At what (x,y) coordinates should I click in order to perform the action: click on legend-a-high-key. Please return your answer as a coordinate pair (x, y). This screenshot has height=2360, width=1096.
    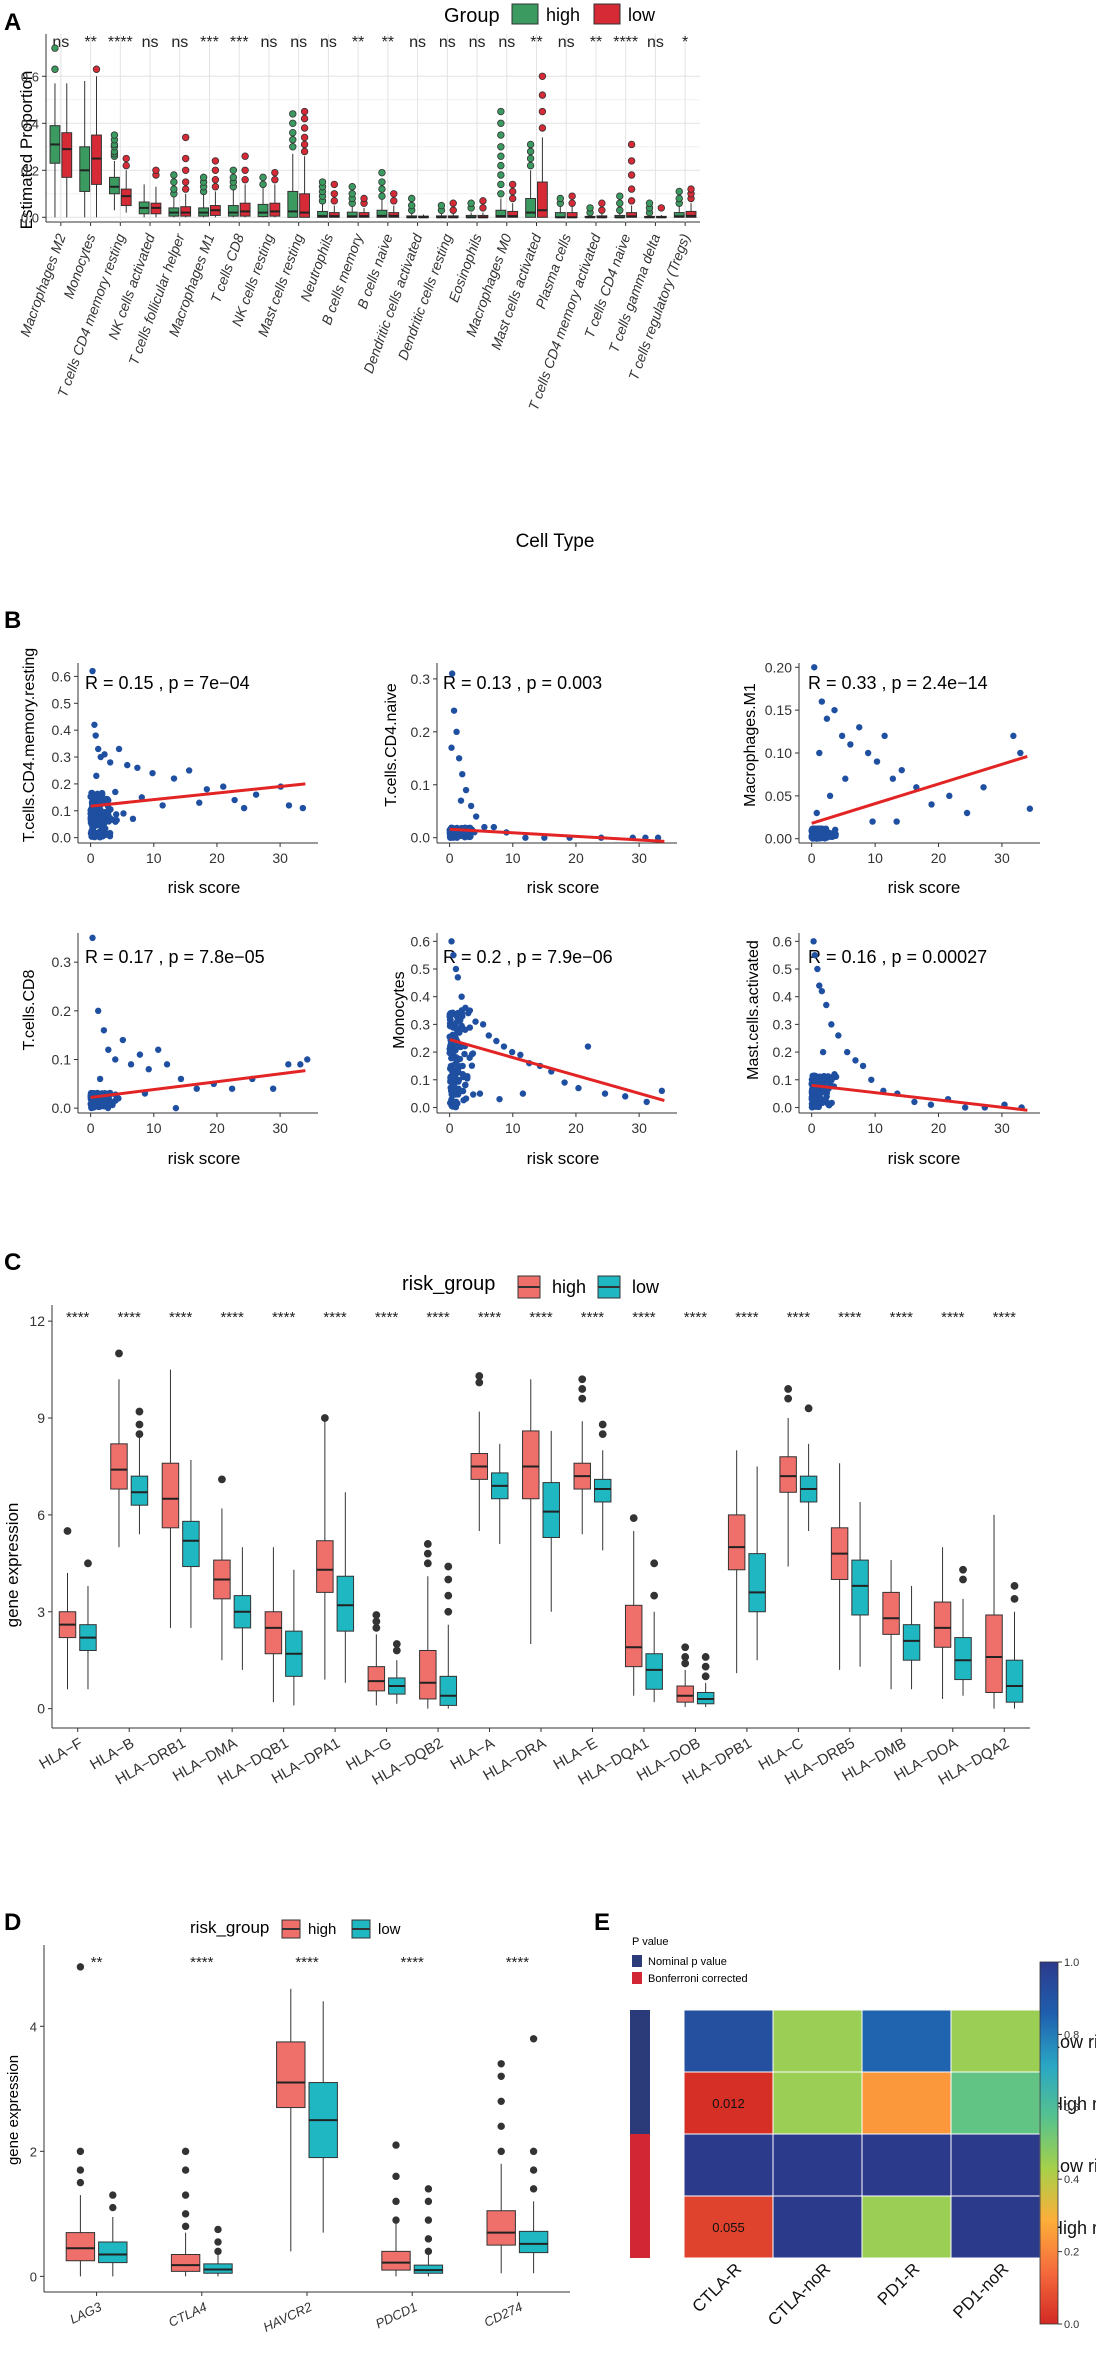
    Looking at the image, I should click on (525, 14).